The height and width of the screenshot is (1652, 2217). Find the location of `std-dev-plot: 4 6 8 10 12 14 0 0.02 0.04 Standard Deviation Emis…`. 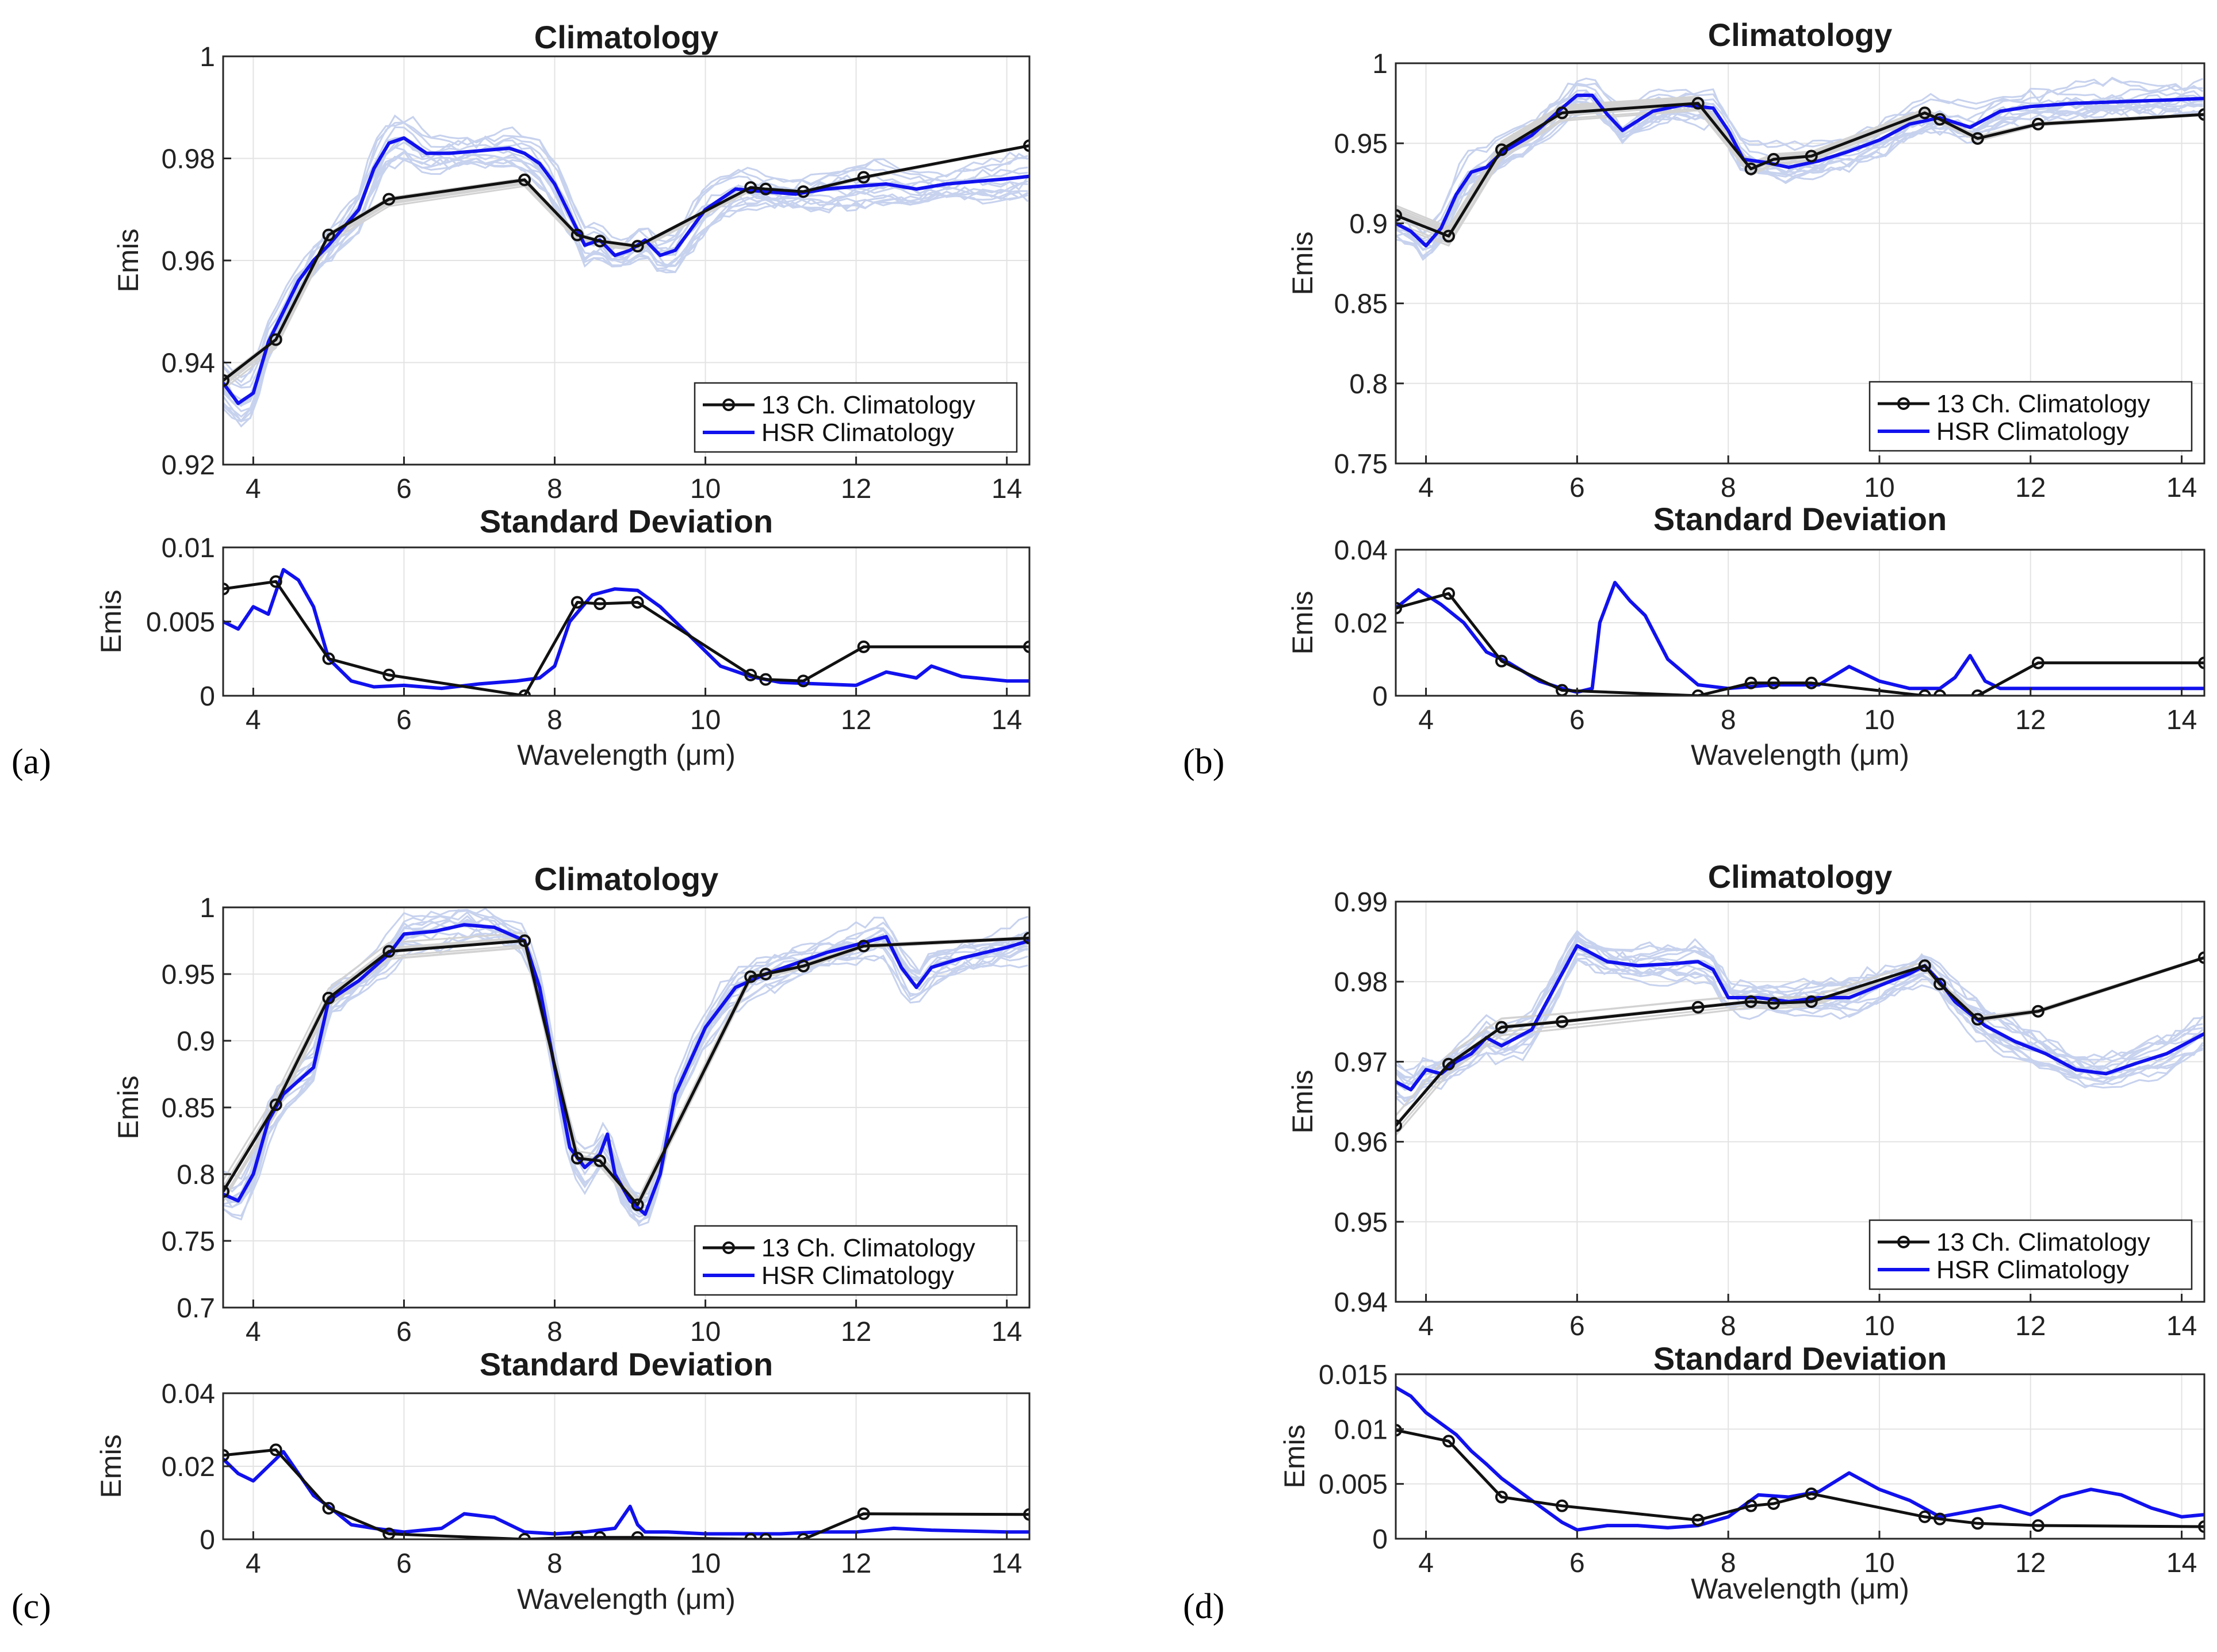

std-dev-plot: 4 6 8 10 12 14 0 0.02 0.04 Standard Deviation Emis… is located at coordinates (1745, 636).